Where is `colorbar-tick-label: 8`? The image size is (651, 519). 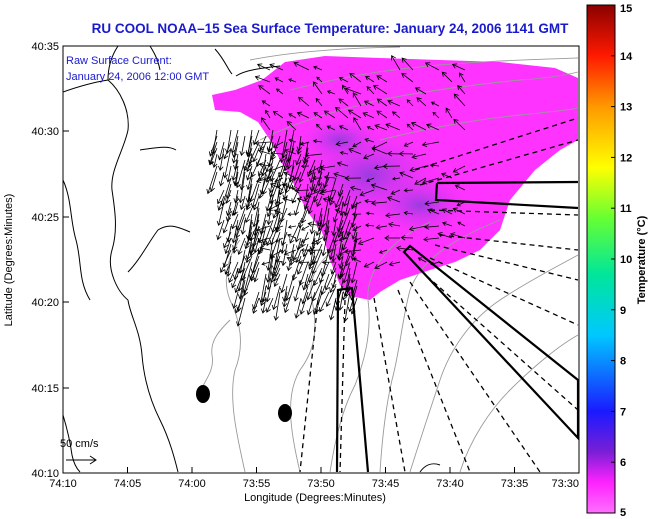 colorbar-tick-label: 8 is located at coordinates (623, 362).